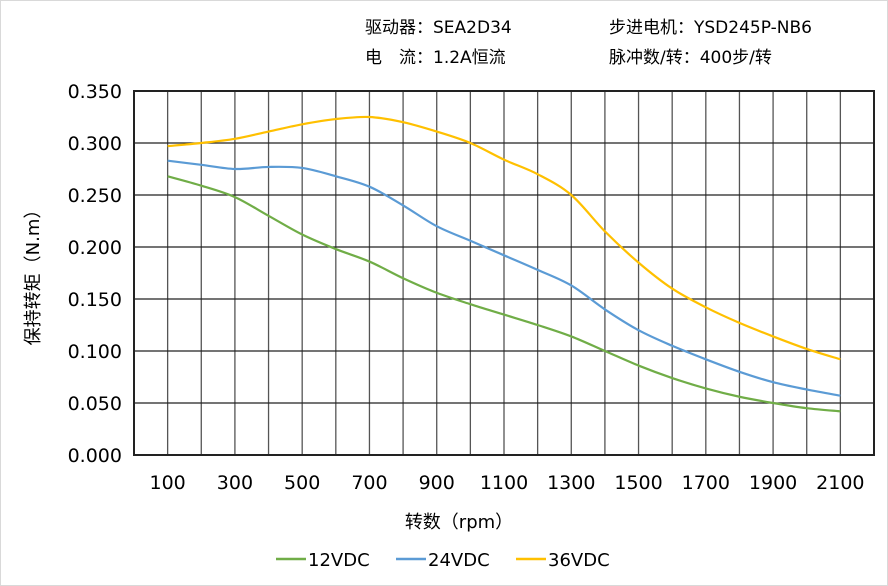 Image resolution: width=888 pixels, height=586 pixels. I want to click on legend-label-24vdc: 24VDC, so click(459, 560).